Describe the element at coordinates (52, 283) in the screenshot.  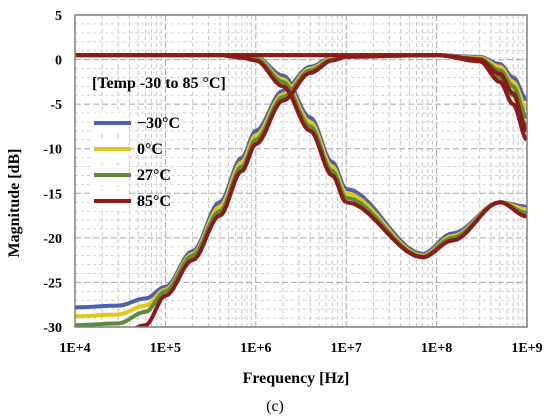
I see `y-tick-label: -25` at that location.